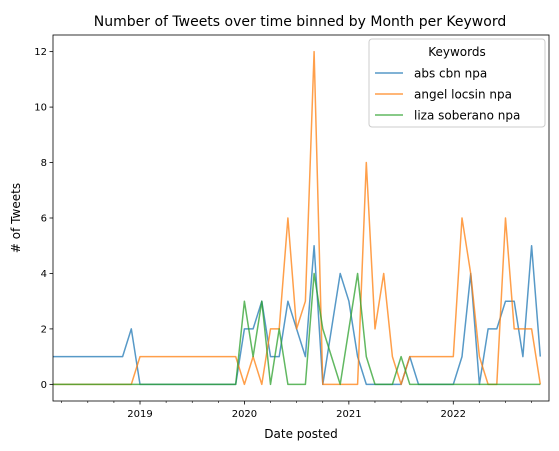  Describe the element at coordinates (16, 218) in the screenshot. I see `y-axis-label: # of Tweets` at that location.